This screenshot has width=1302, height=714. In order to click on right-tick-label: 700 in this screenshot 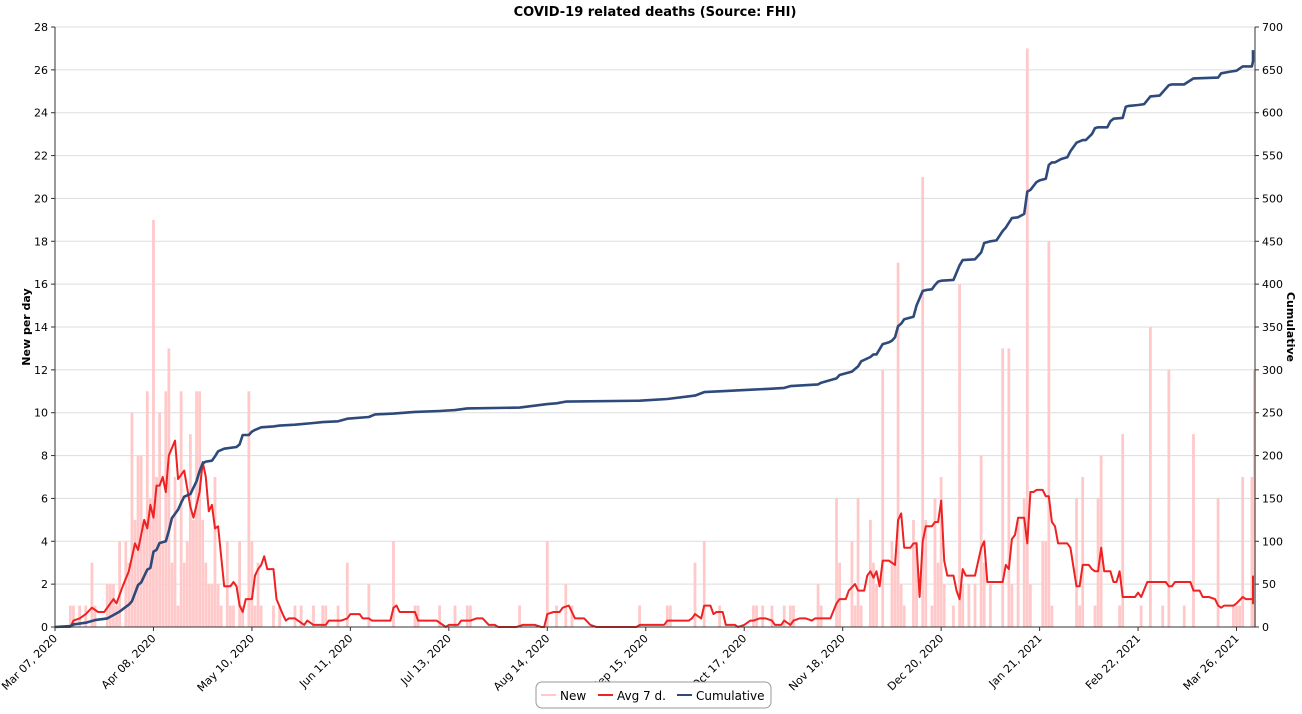, I will do `click(1272, 27)`.